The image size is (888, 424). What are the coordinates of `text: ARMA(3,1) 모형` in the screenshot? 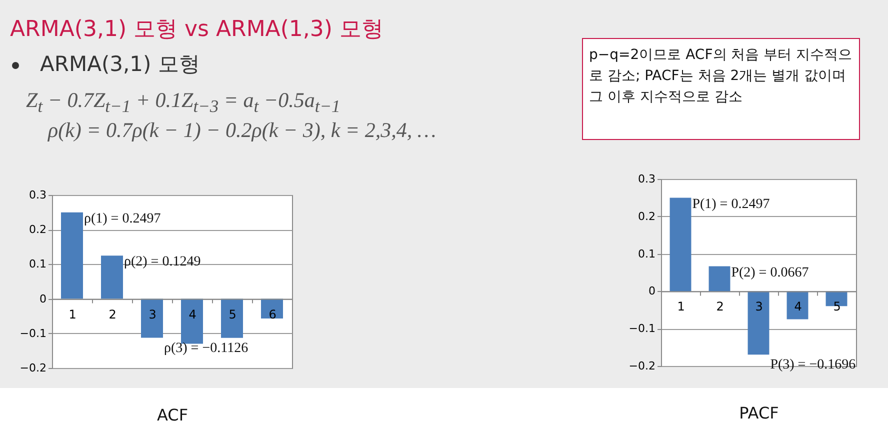 It's located at (119, 64).